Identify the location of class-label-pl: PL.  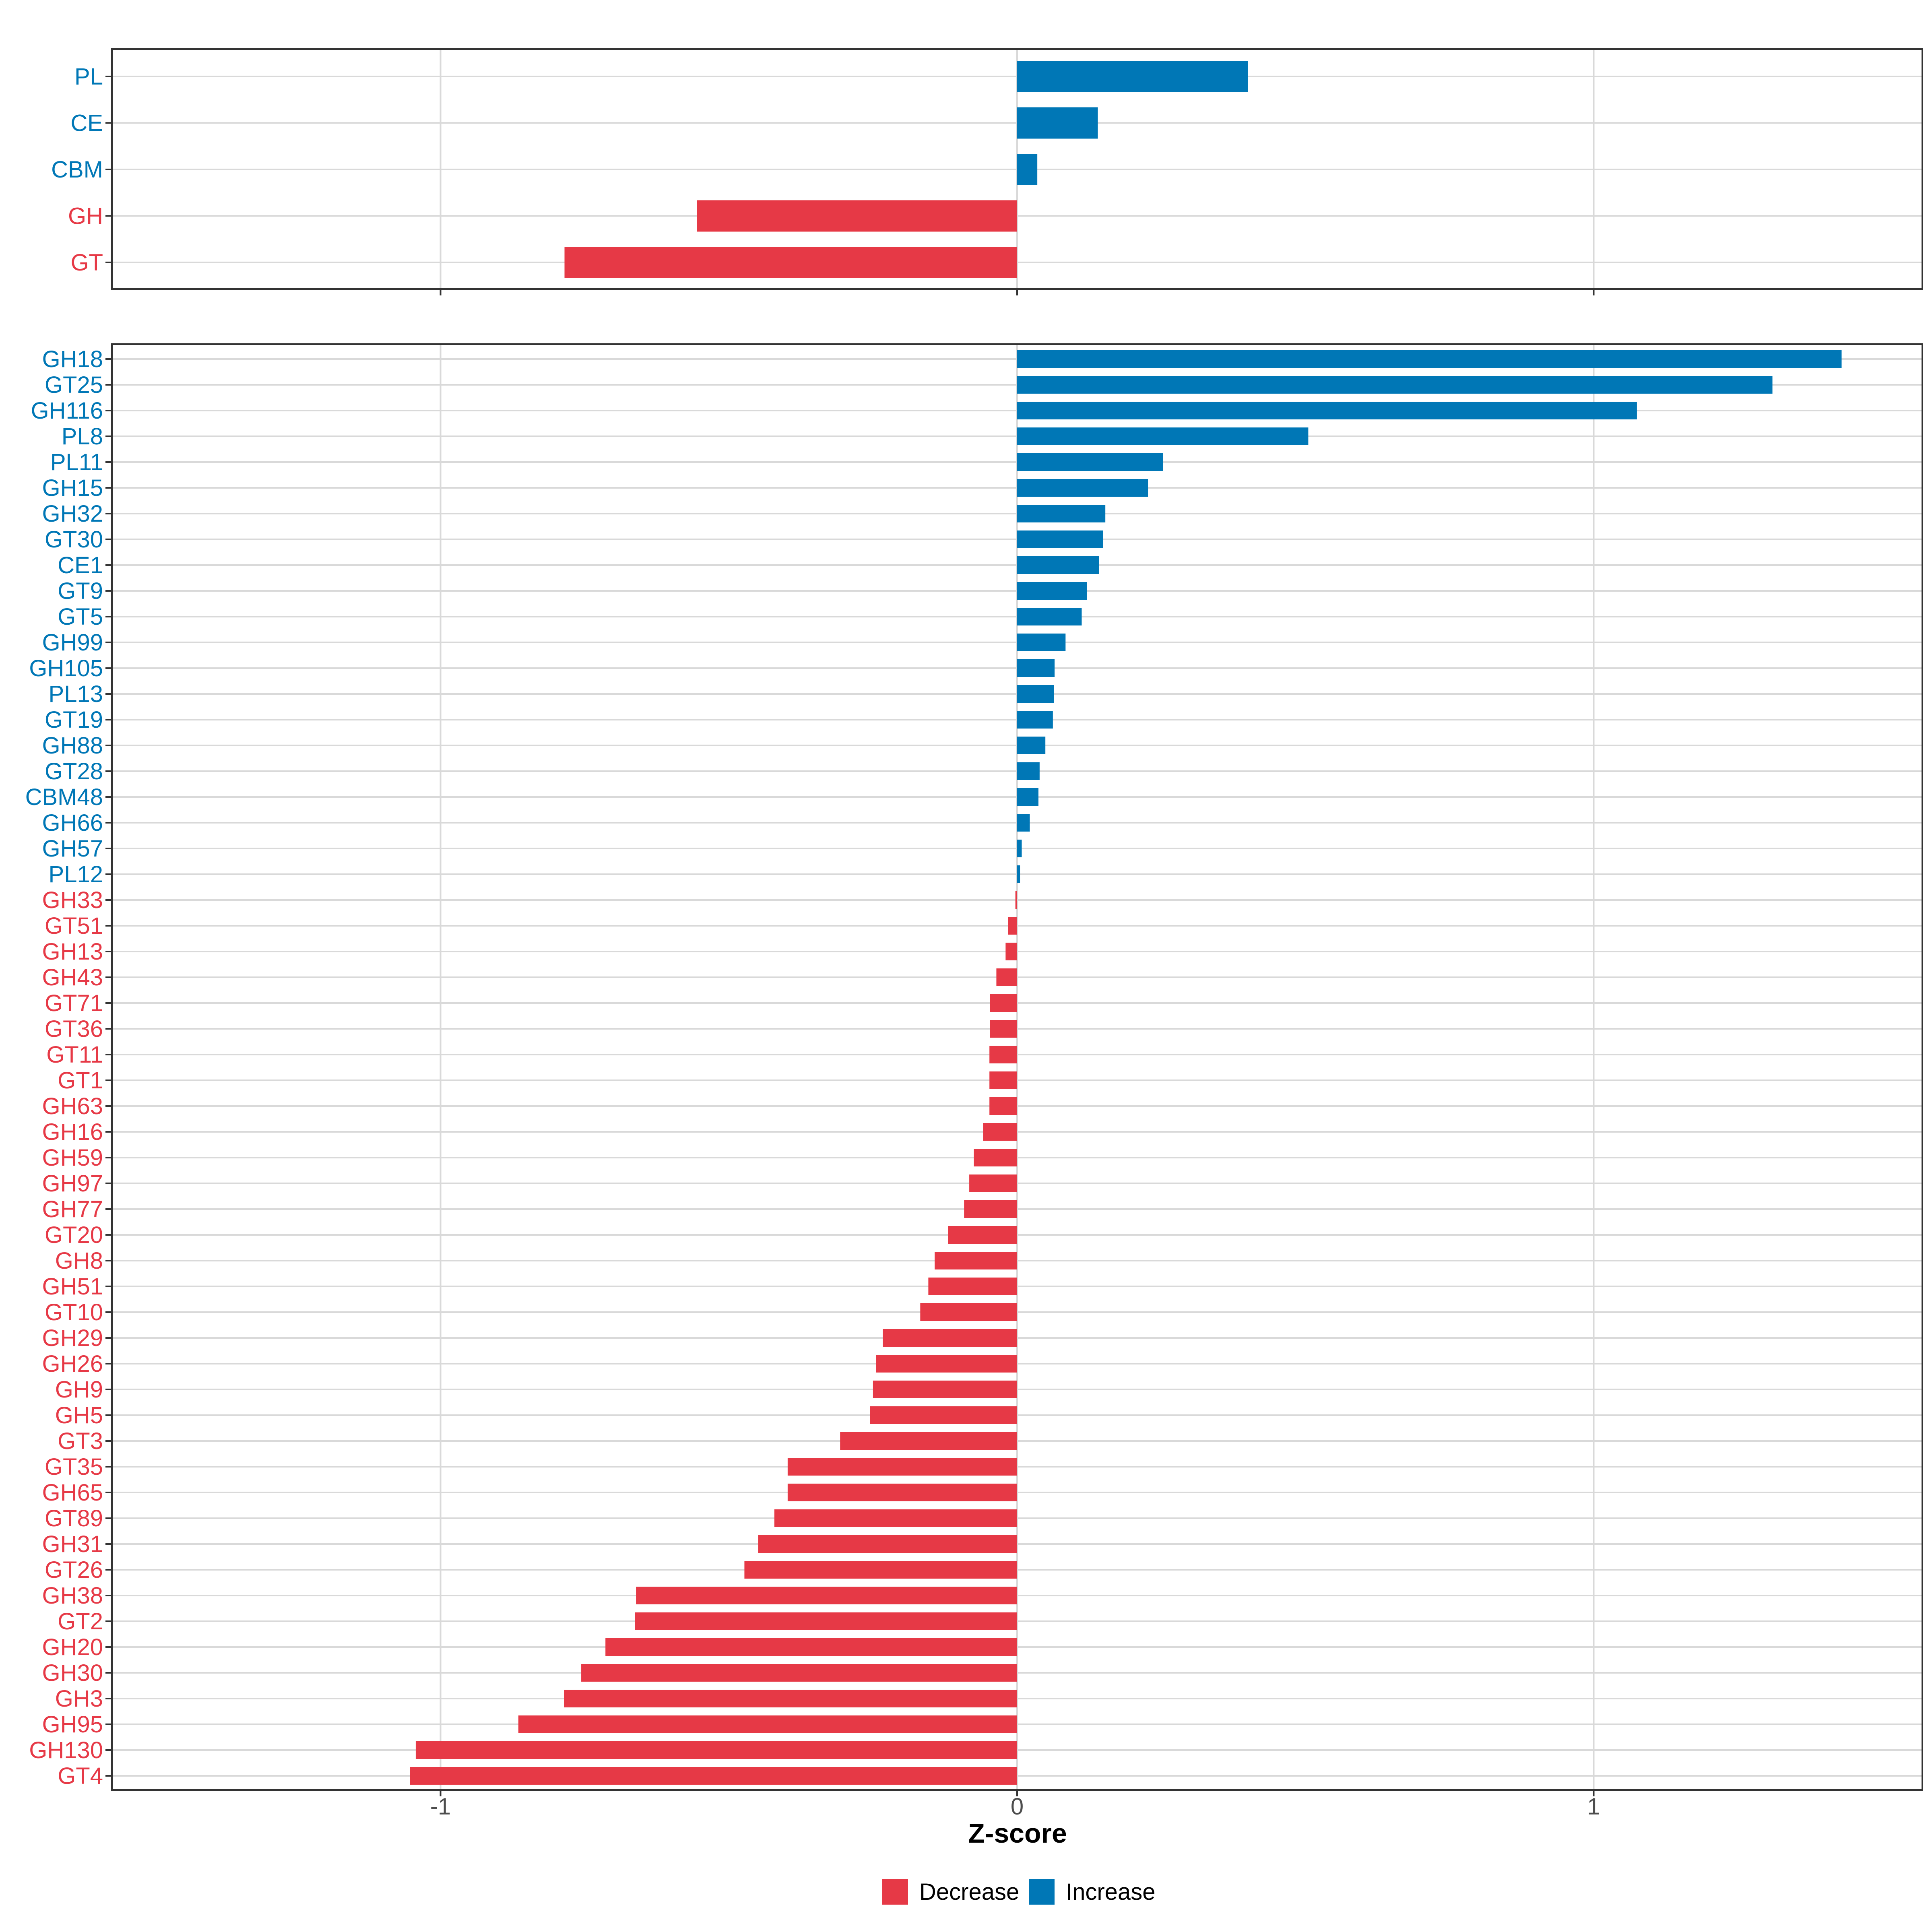
(88, 77).